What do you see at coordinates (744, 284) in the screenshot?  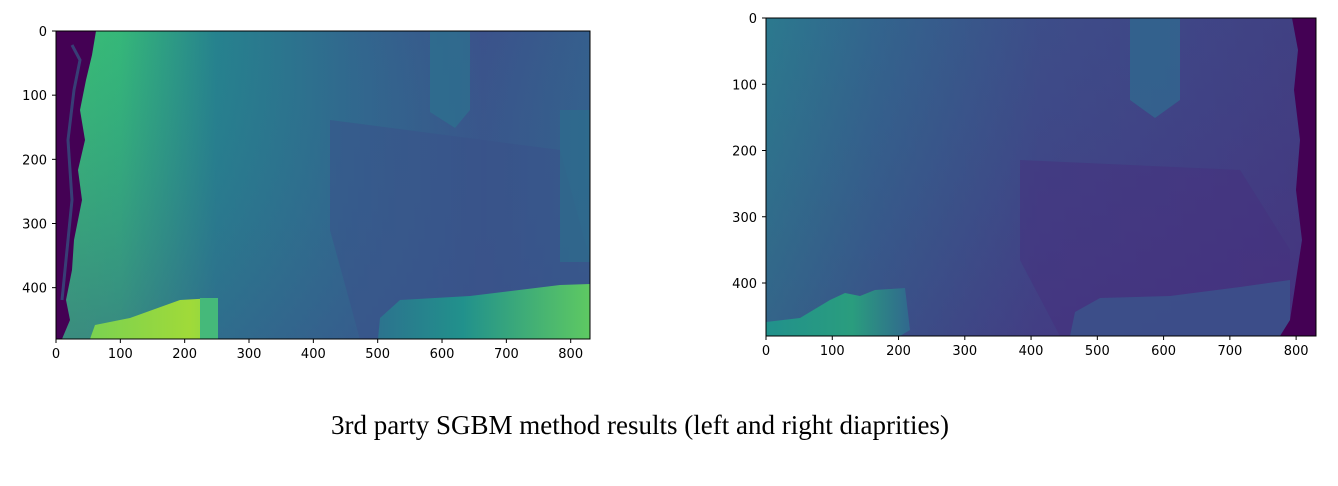 I see `right-ytick-label: 400` at bounding box center [744, 284].